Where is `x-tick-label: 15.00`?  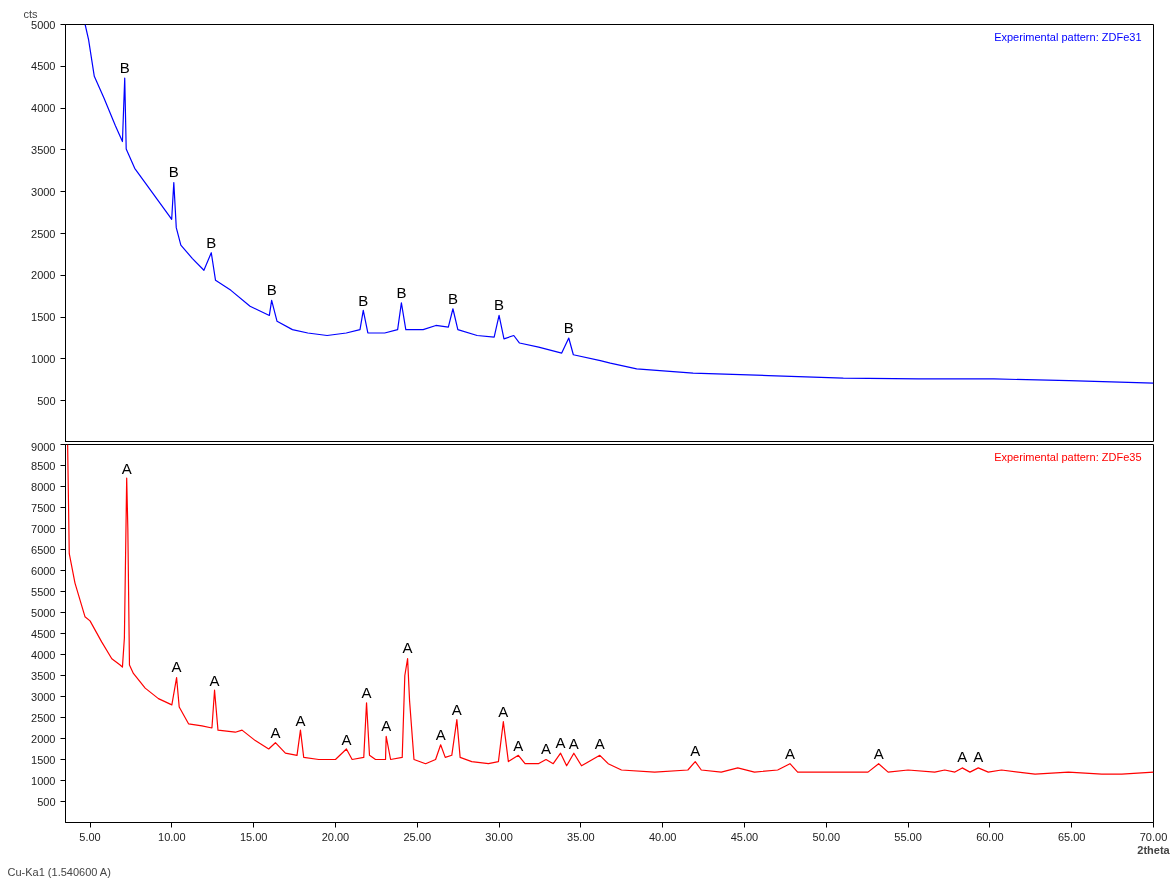
x-tick-label: 15.00 is located at coordinates (253, 836).